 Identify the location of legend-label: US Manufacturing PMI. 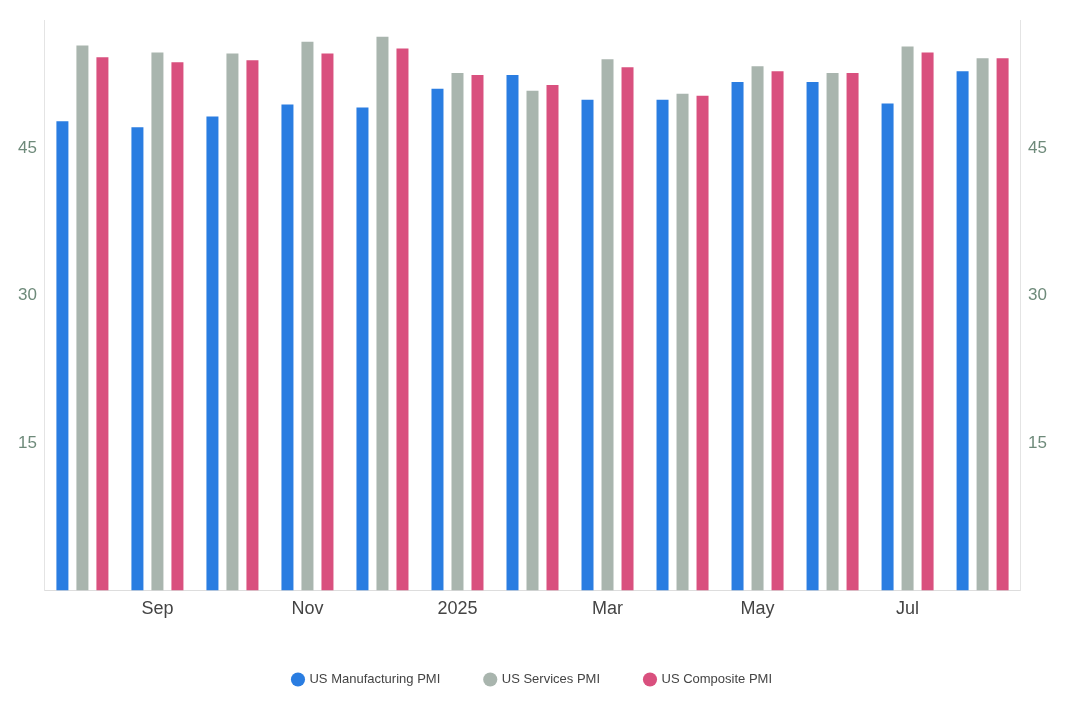
(375, 679).